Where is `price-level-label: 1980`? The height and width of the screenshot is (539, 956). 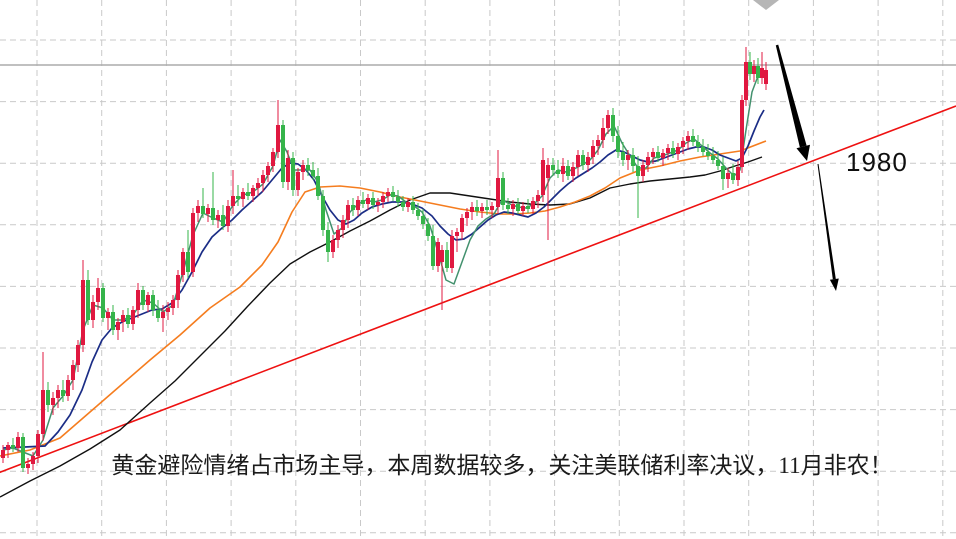
price-level-label: 1980 is located at coordinates (877, 162).